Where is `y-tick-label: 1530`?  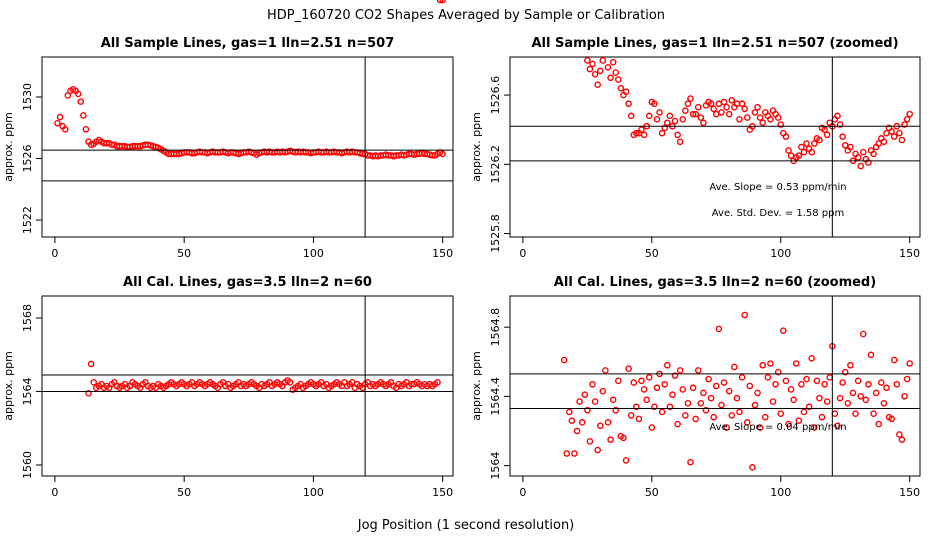
y-tick-label: 1530 is located at coordinates (27, 97).